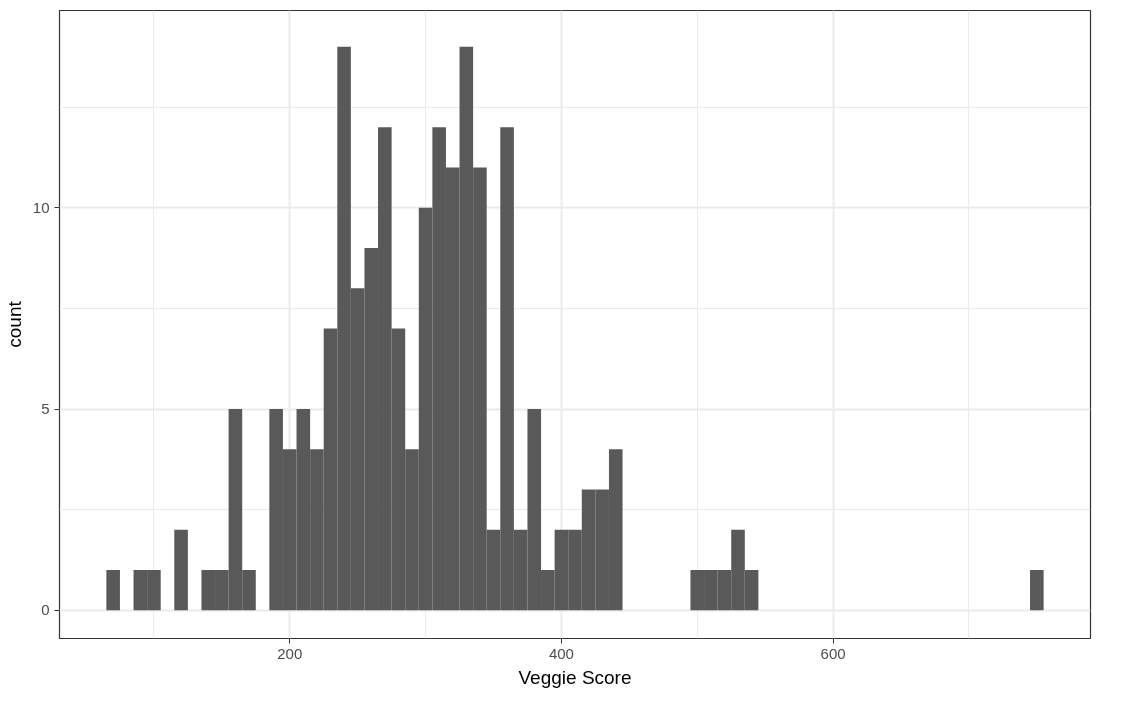 Image resolution: width=1123 pixels, height=702 pixels. What do you see at coordinates (575, 677) in the screenshot?
I see `x-axis-title: Veggie Score` at bounding box center [575, 677].